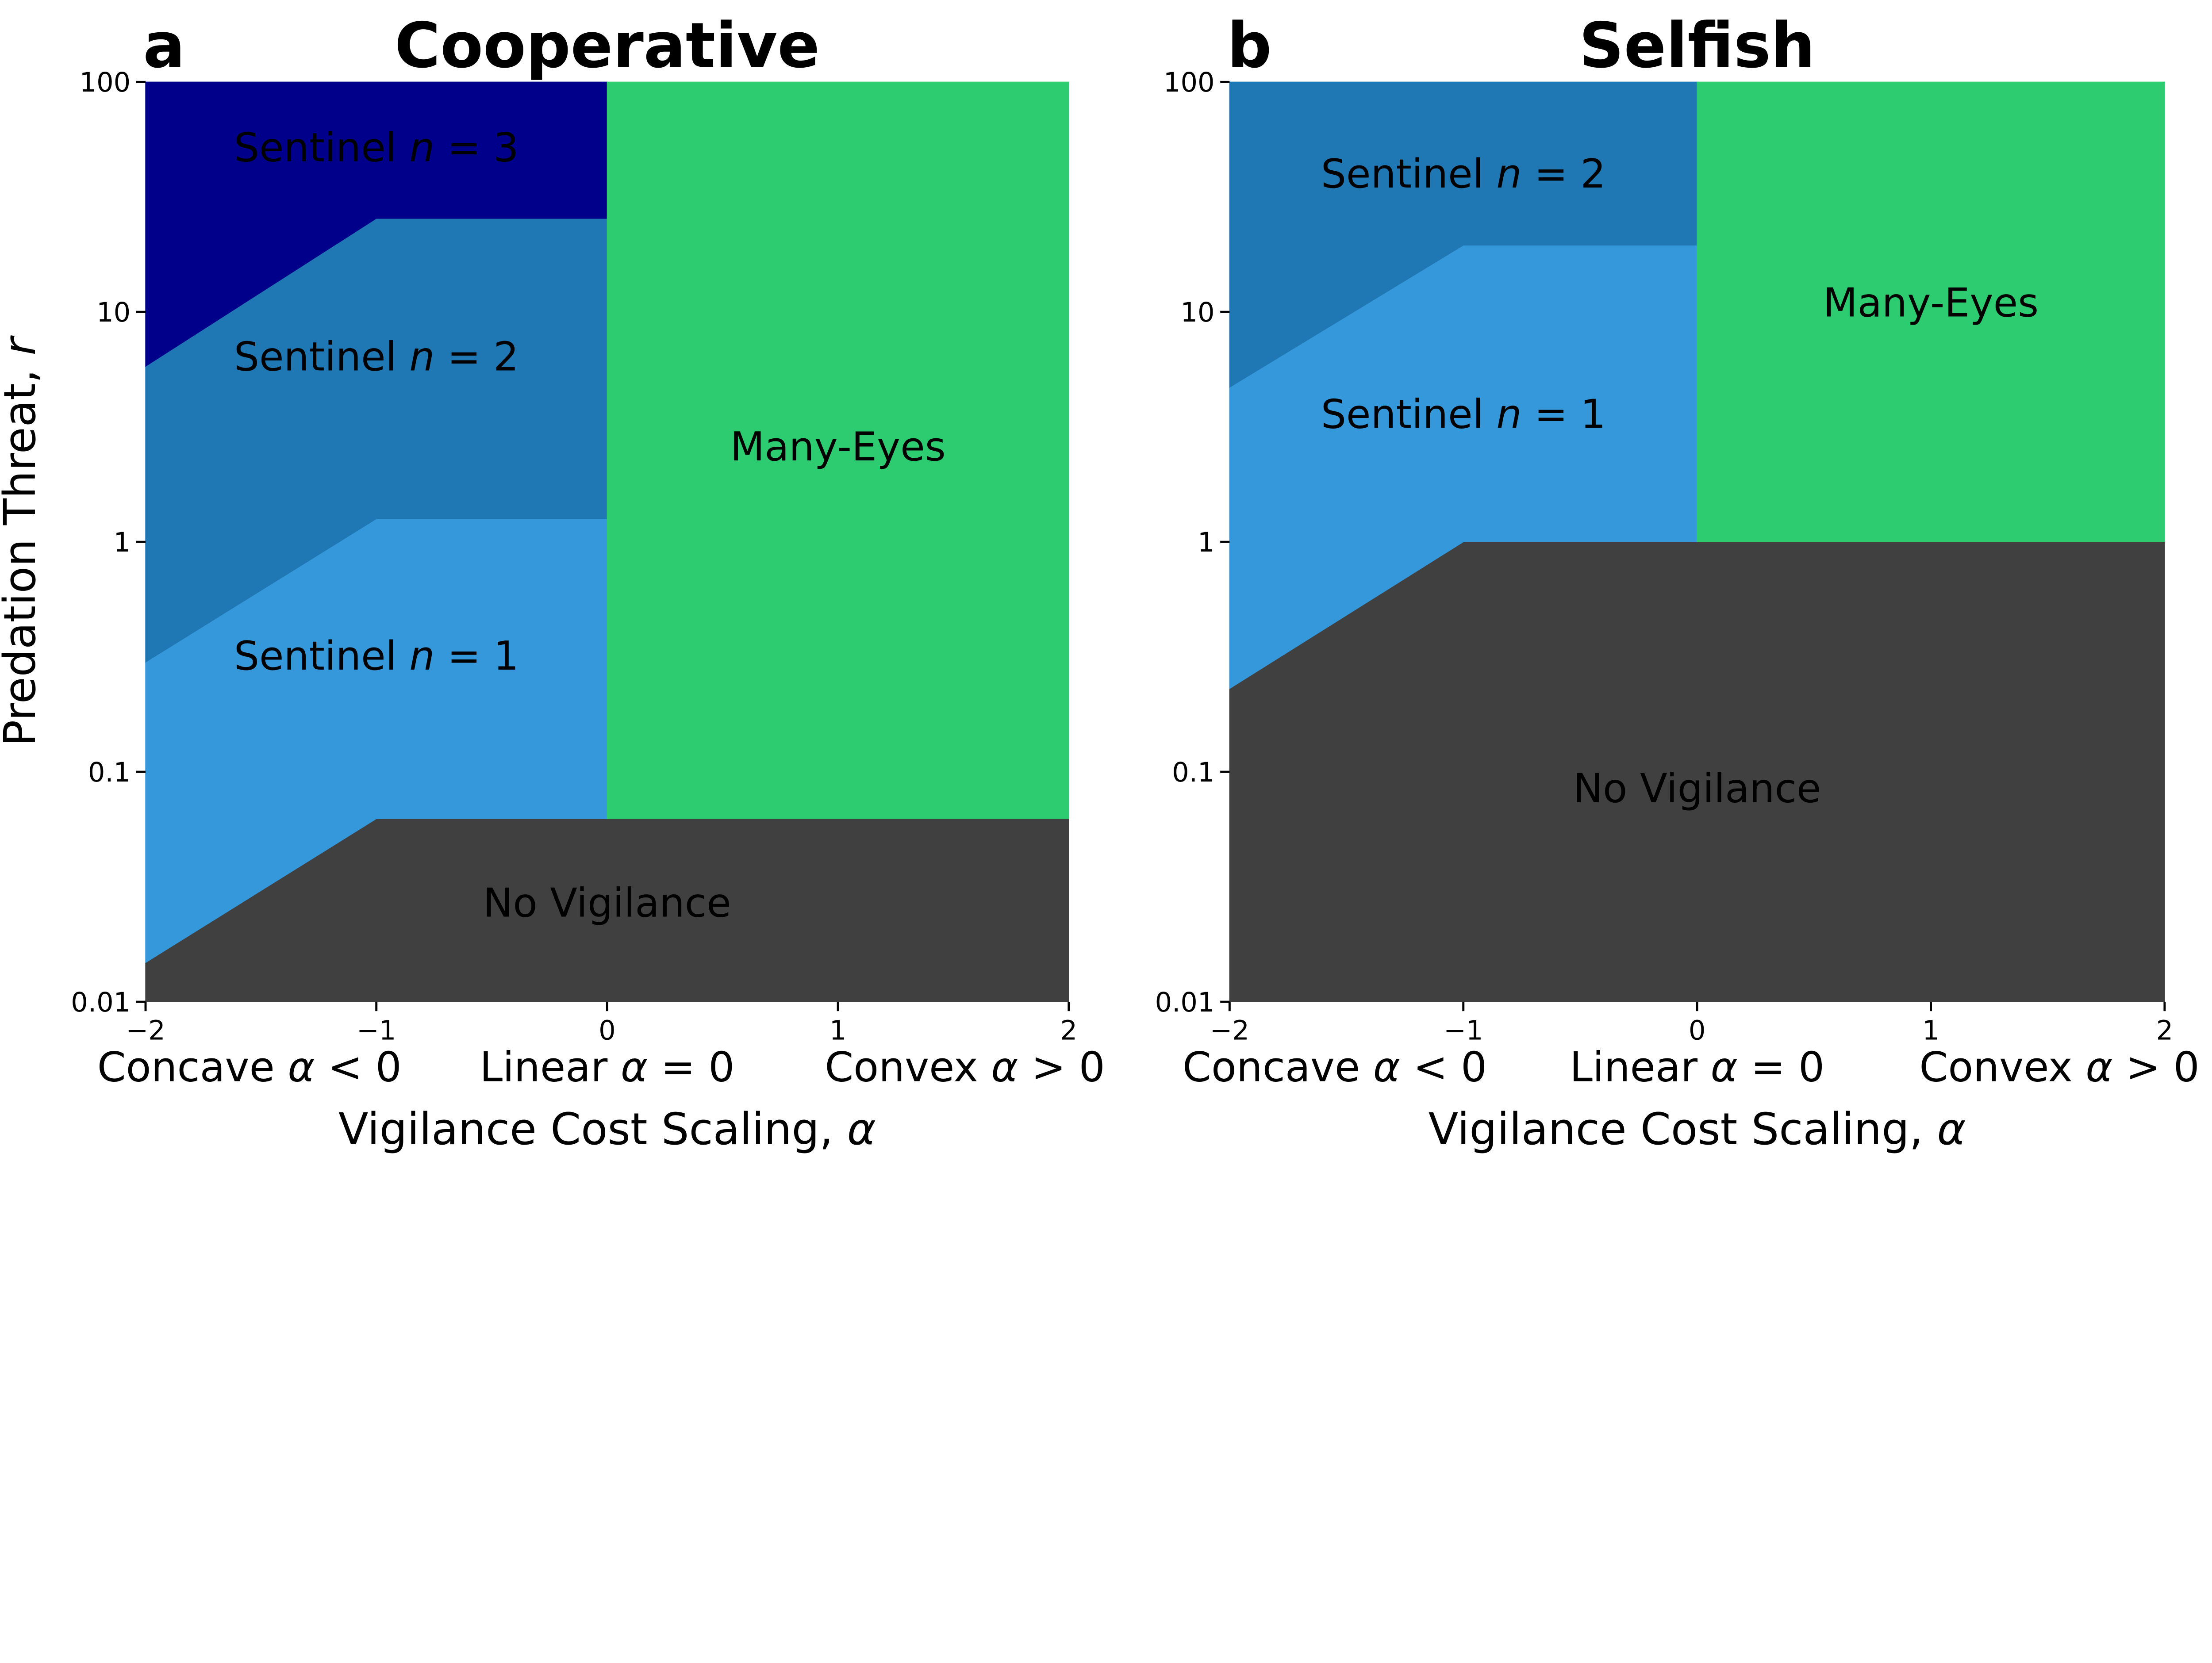 The height and width of the screenshot is (1663, 2212). I want to click on panel-letter: a, so click(164, 46).